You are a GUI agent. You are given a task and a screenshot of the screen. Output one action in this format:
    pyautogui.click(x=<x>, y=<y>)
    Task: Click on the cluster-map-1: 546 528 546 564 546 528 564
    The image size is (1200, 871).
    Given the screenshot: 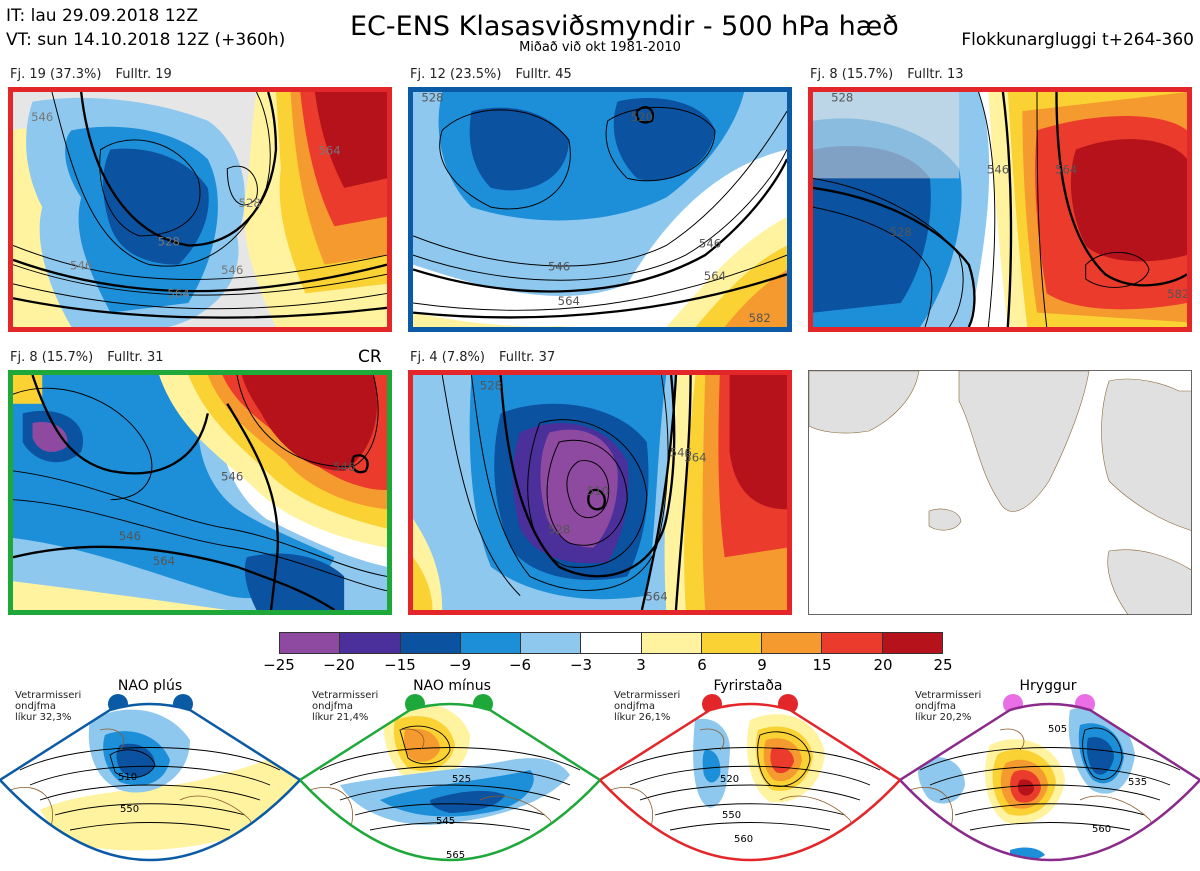 What is the action you would take?
    pyautogui.click(x=200, y=209)
    